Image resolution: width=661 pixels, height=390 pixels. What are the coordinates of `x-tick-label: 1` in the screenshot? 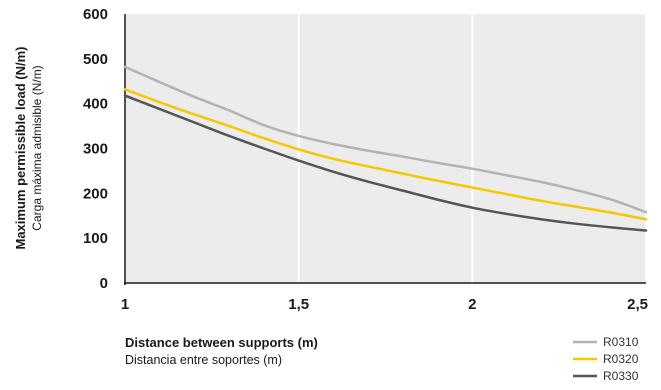 It's located at (125, 304).